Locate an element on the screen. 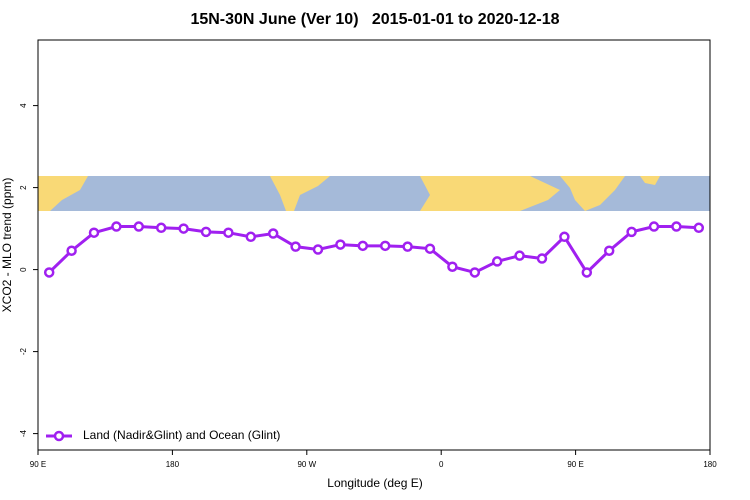 Image resolution: width=750 pixels, height=500 pixels. x-tick-label: 0 is located at coordinates (441, 464).